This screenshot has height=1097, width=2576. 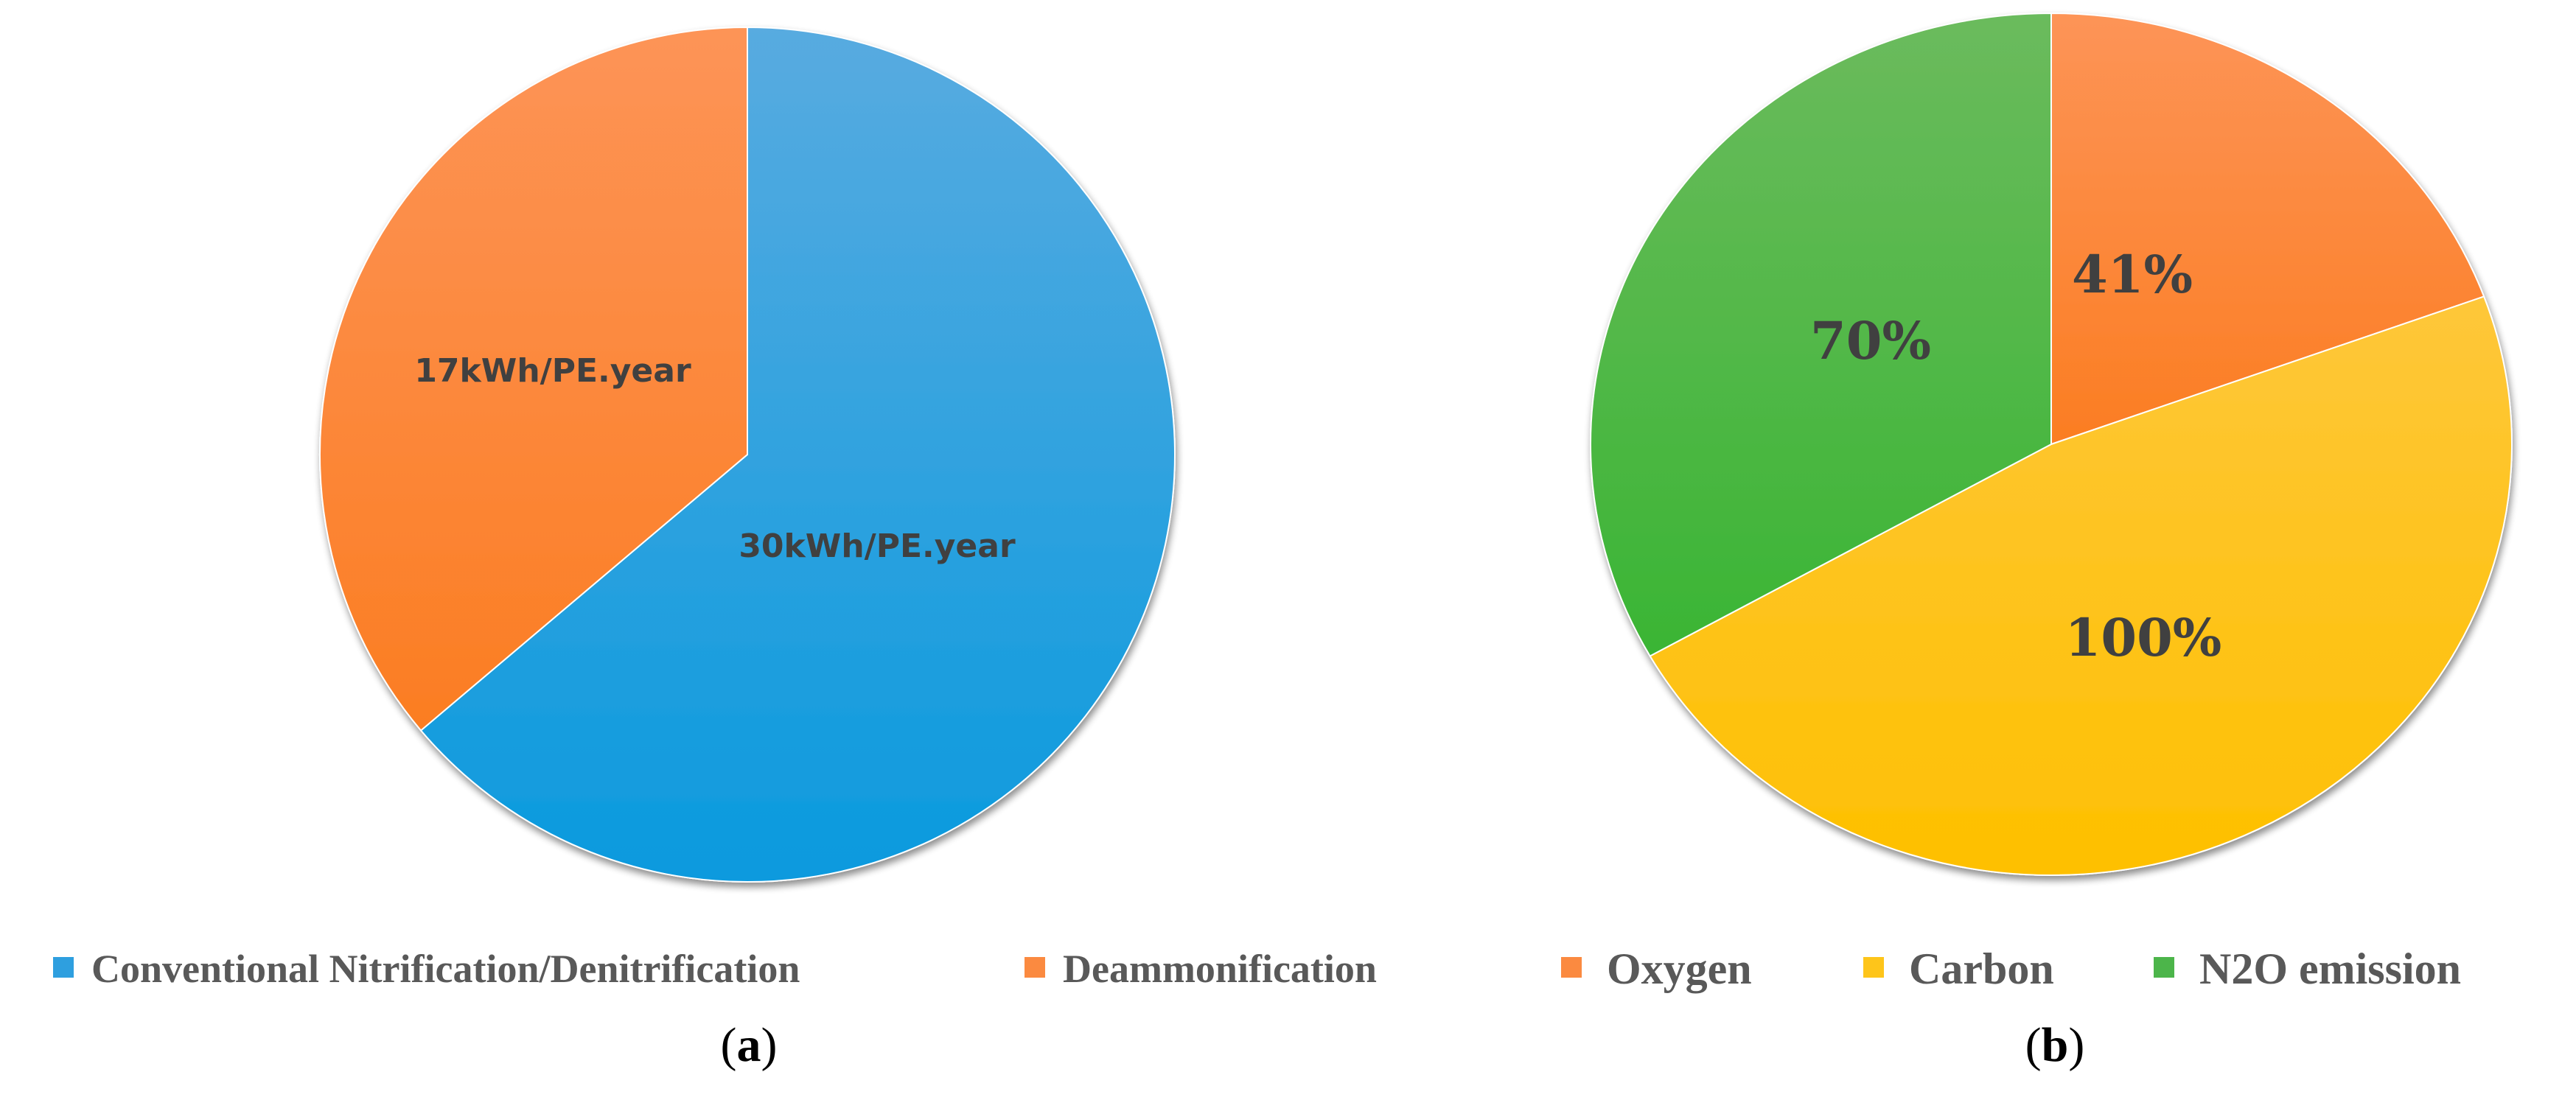 What do you see at coordinates (2164, 967) in the screenshot?
I see `legend-b-swatch-n2o` at bounding box center [2164, 967].